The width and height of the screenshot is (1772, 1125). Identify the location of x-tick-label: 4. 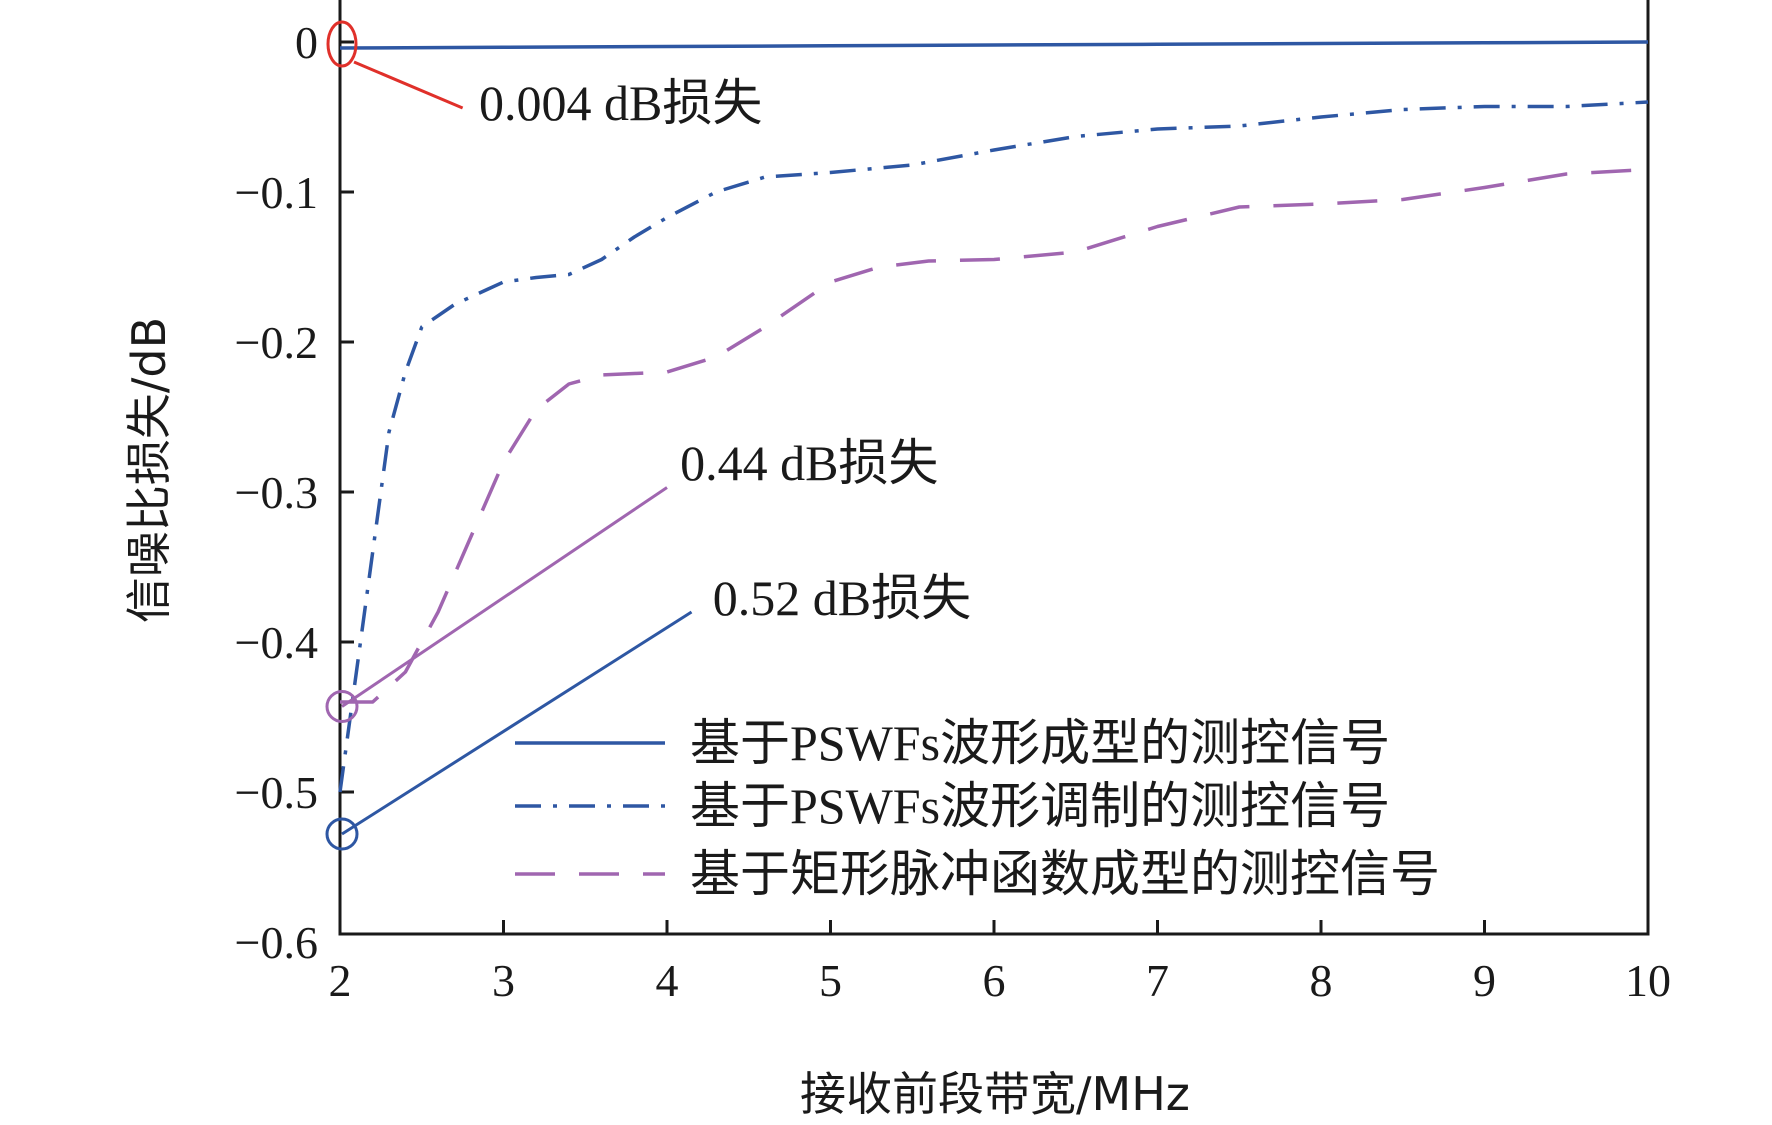
(667, 980).